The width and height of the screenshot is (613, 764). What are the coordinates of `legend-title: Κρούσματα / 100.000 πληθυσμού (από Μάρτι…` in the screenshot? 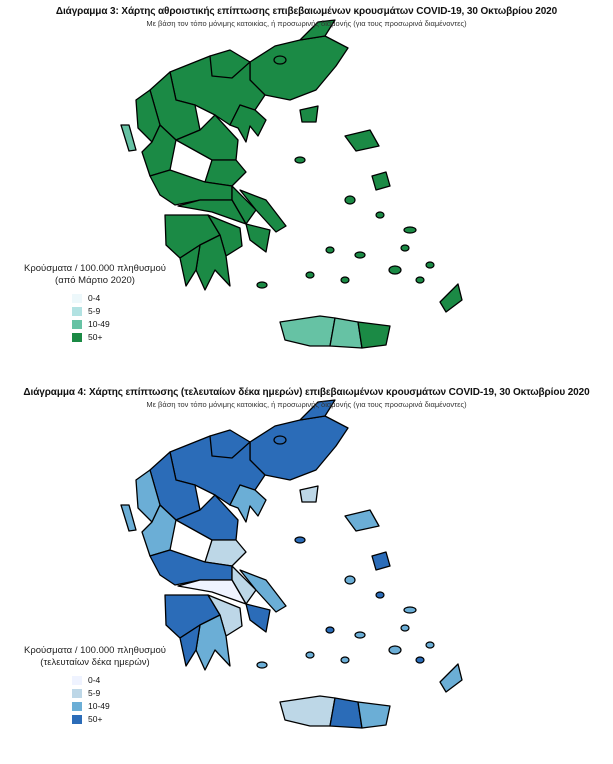 It's located at (95, 275).